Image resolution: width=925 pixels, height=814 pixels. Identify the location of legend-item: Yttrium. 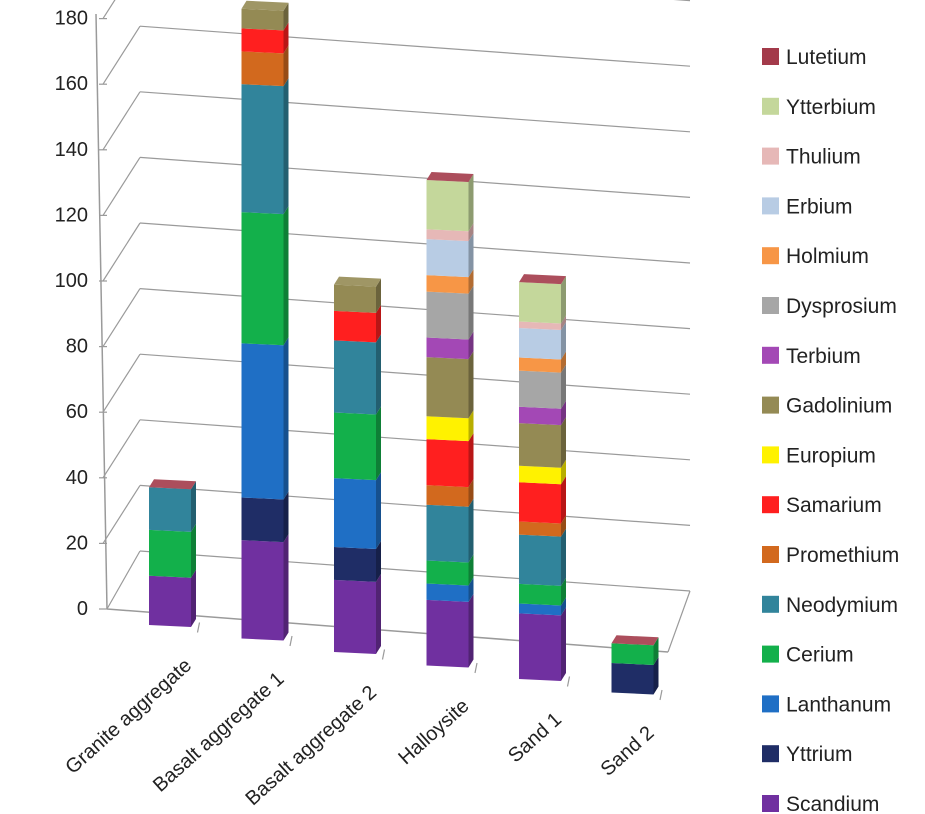
(807, 754).